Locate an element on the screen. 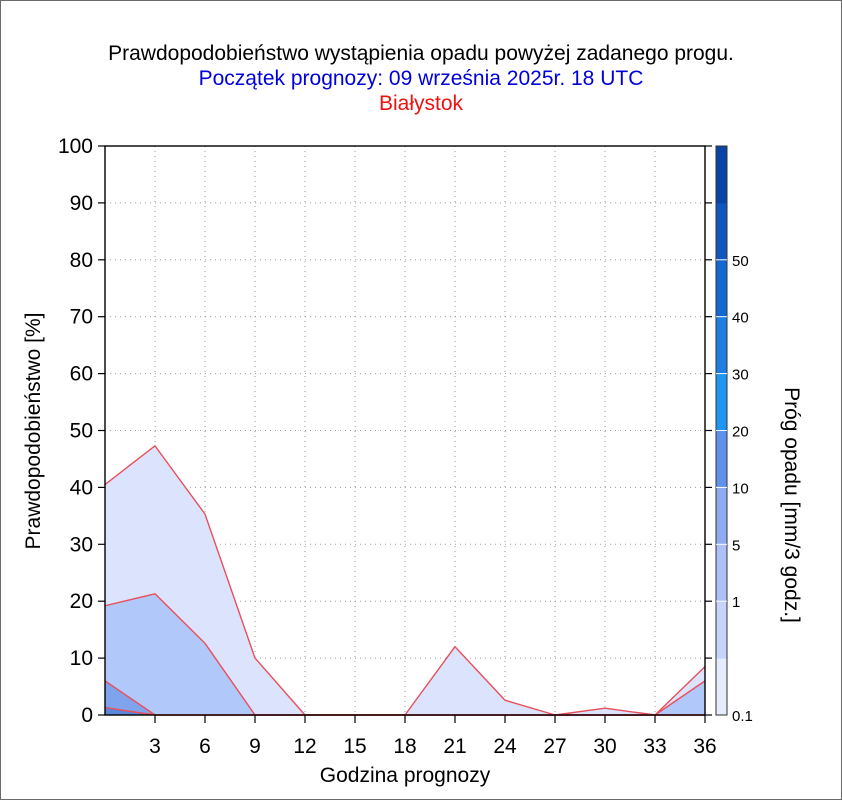 The height and width of the screenshot is (800, 842). y-axis-label: Prawdopodobieństwo [%] is located at coordinates (33, 431).